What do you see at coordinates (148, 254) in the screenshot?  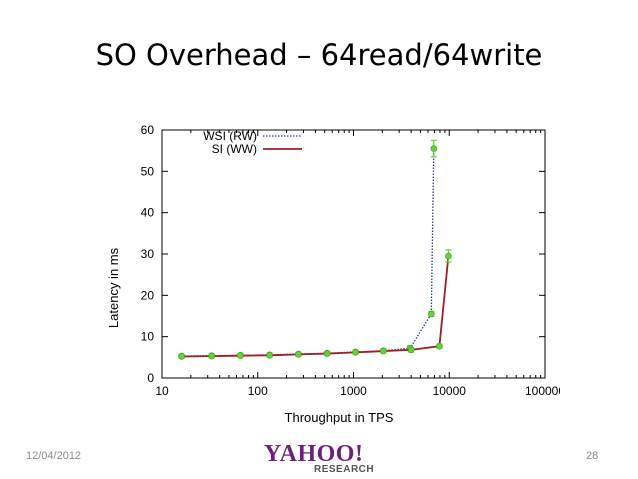 I see `y-tick-label: 30` at bounding box center [148, 254].